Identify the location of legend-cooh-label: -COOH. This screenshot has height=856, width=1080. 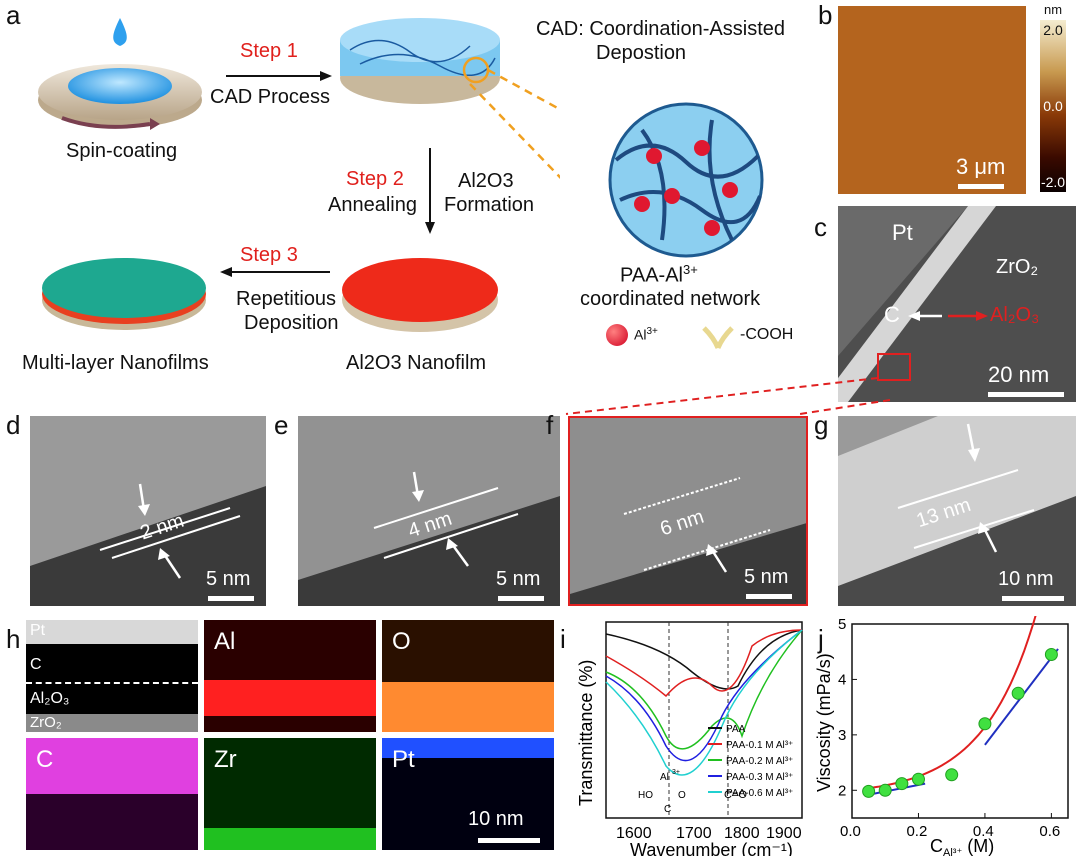
(767, 334).